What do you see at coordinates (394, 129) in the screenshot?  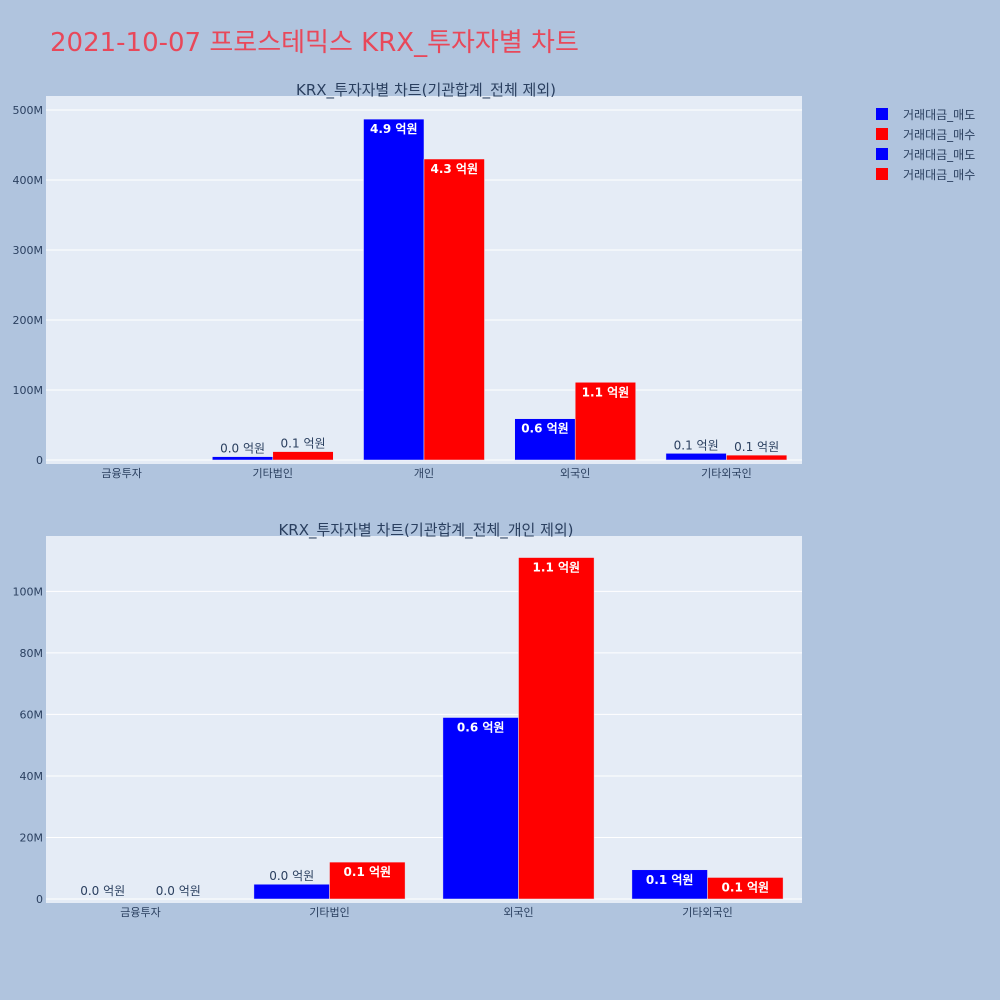 I see `data-label: 4.9 억원` at bounding box center [394, 129].